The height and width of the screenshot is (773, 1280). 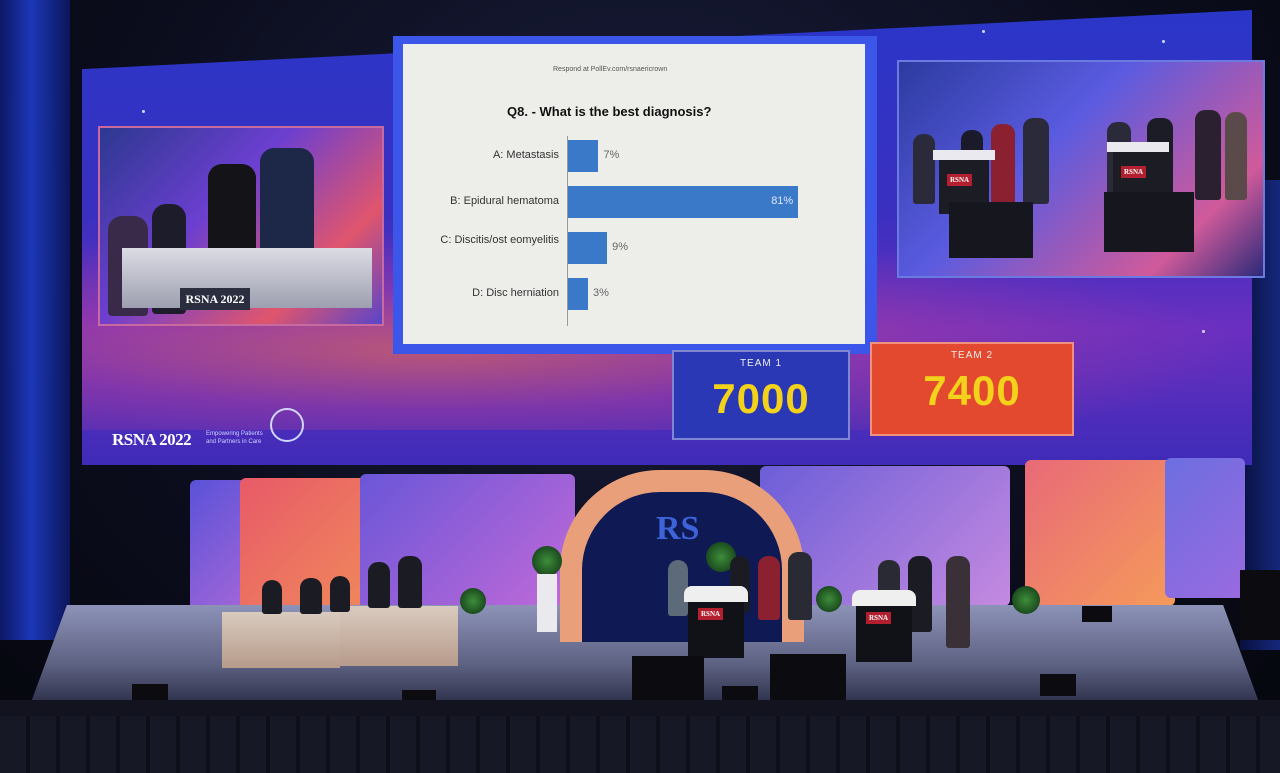 I want to click on poll-question: Q8. - What is the best diagnosis?, so click(x=609, y=111).